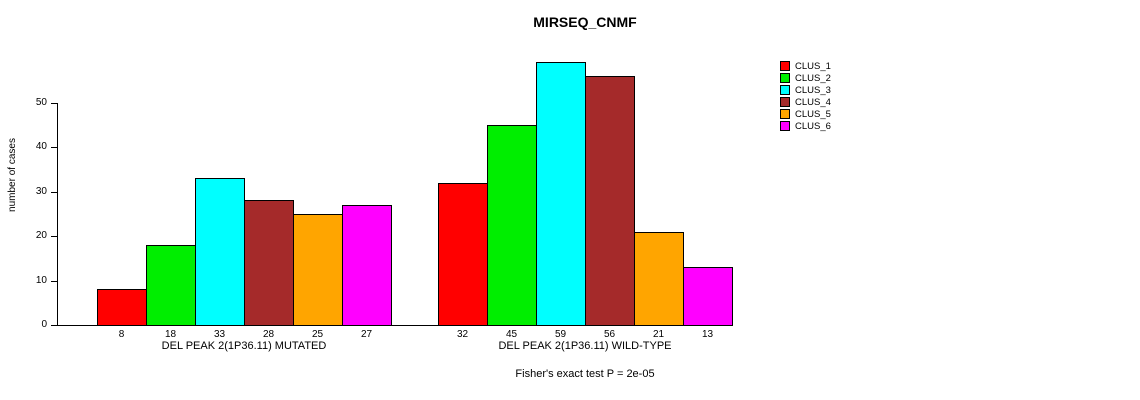 The image size is (1140, 400). What do you see at coordinates (317, 334) in the screenshot?
I see `bar-value-label: 25` at bounding box center [317, 334].